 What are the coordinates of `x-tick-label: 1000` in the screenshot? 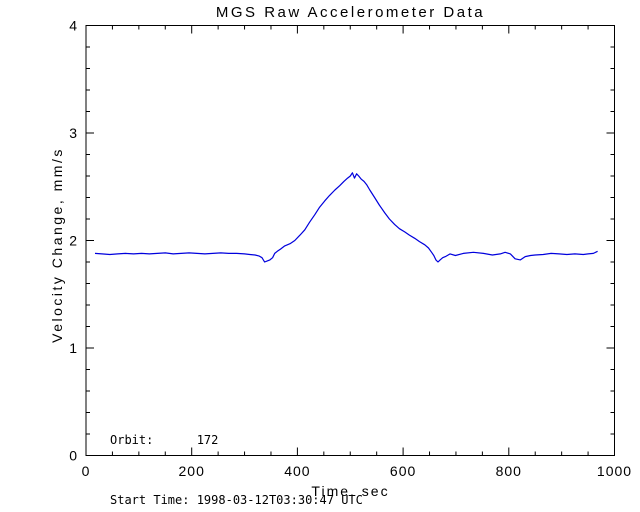 It's located at (614, 471).